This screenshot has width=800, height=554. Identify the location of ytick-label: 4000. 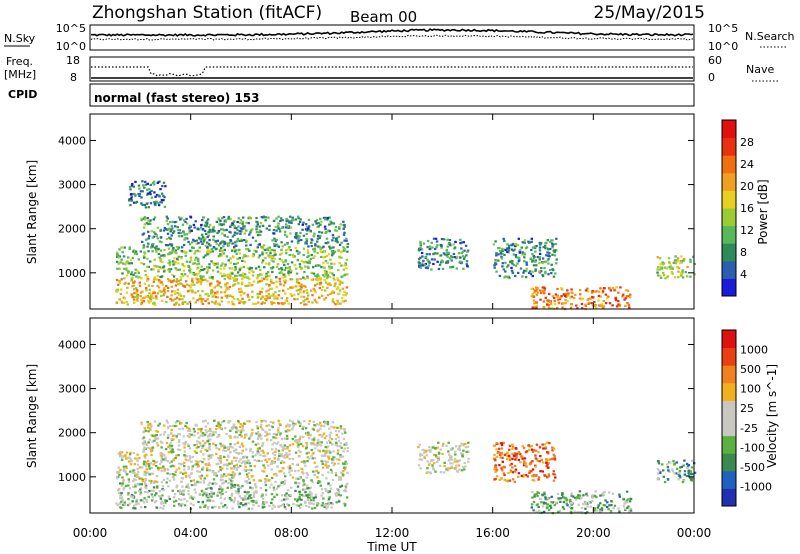
(72, 344).